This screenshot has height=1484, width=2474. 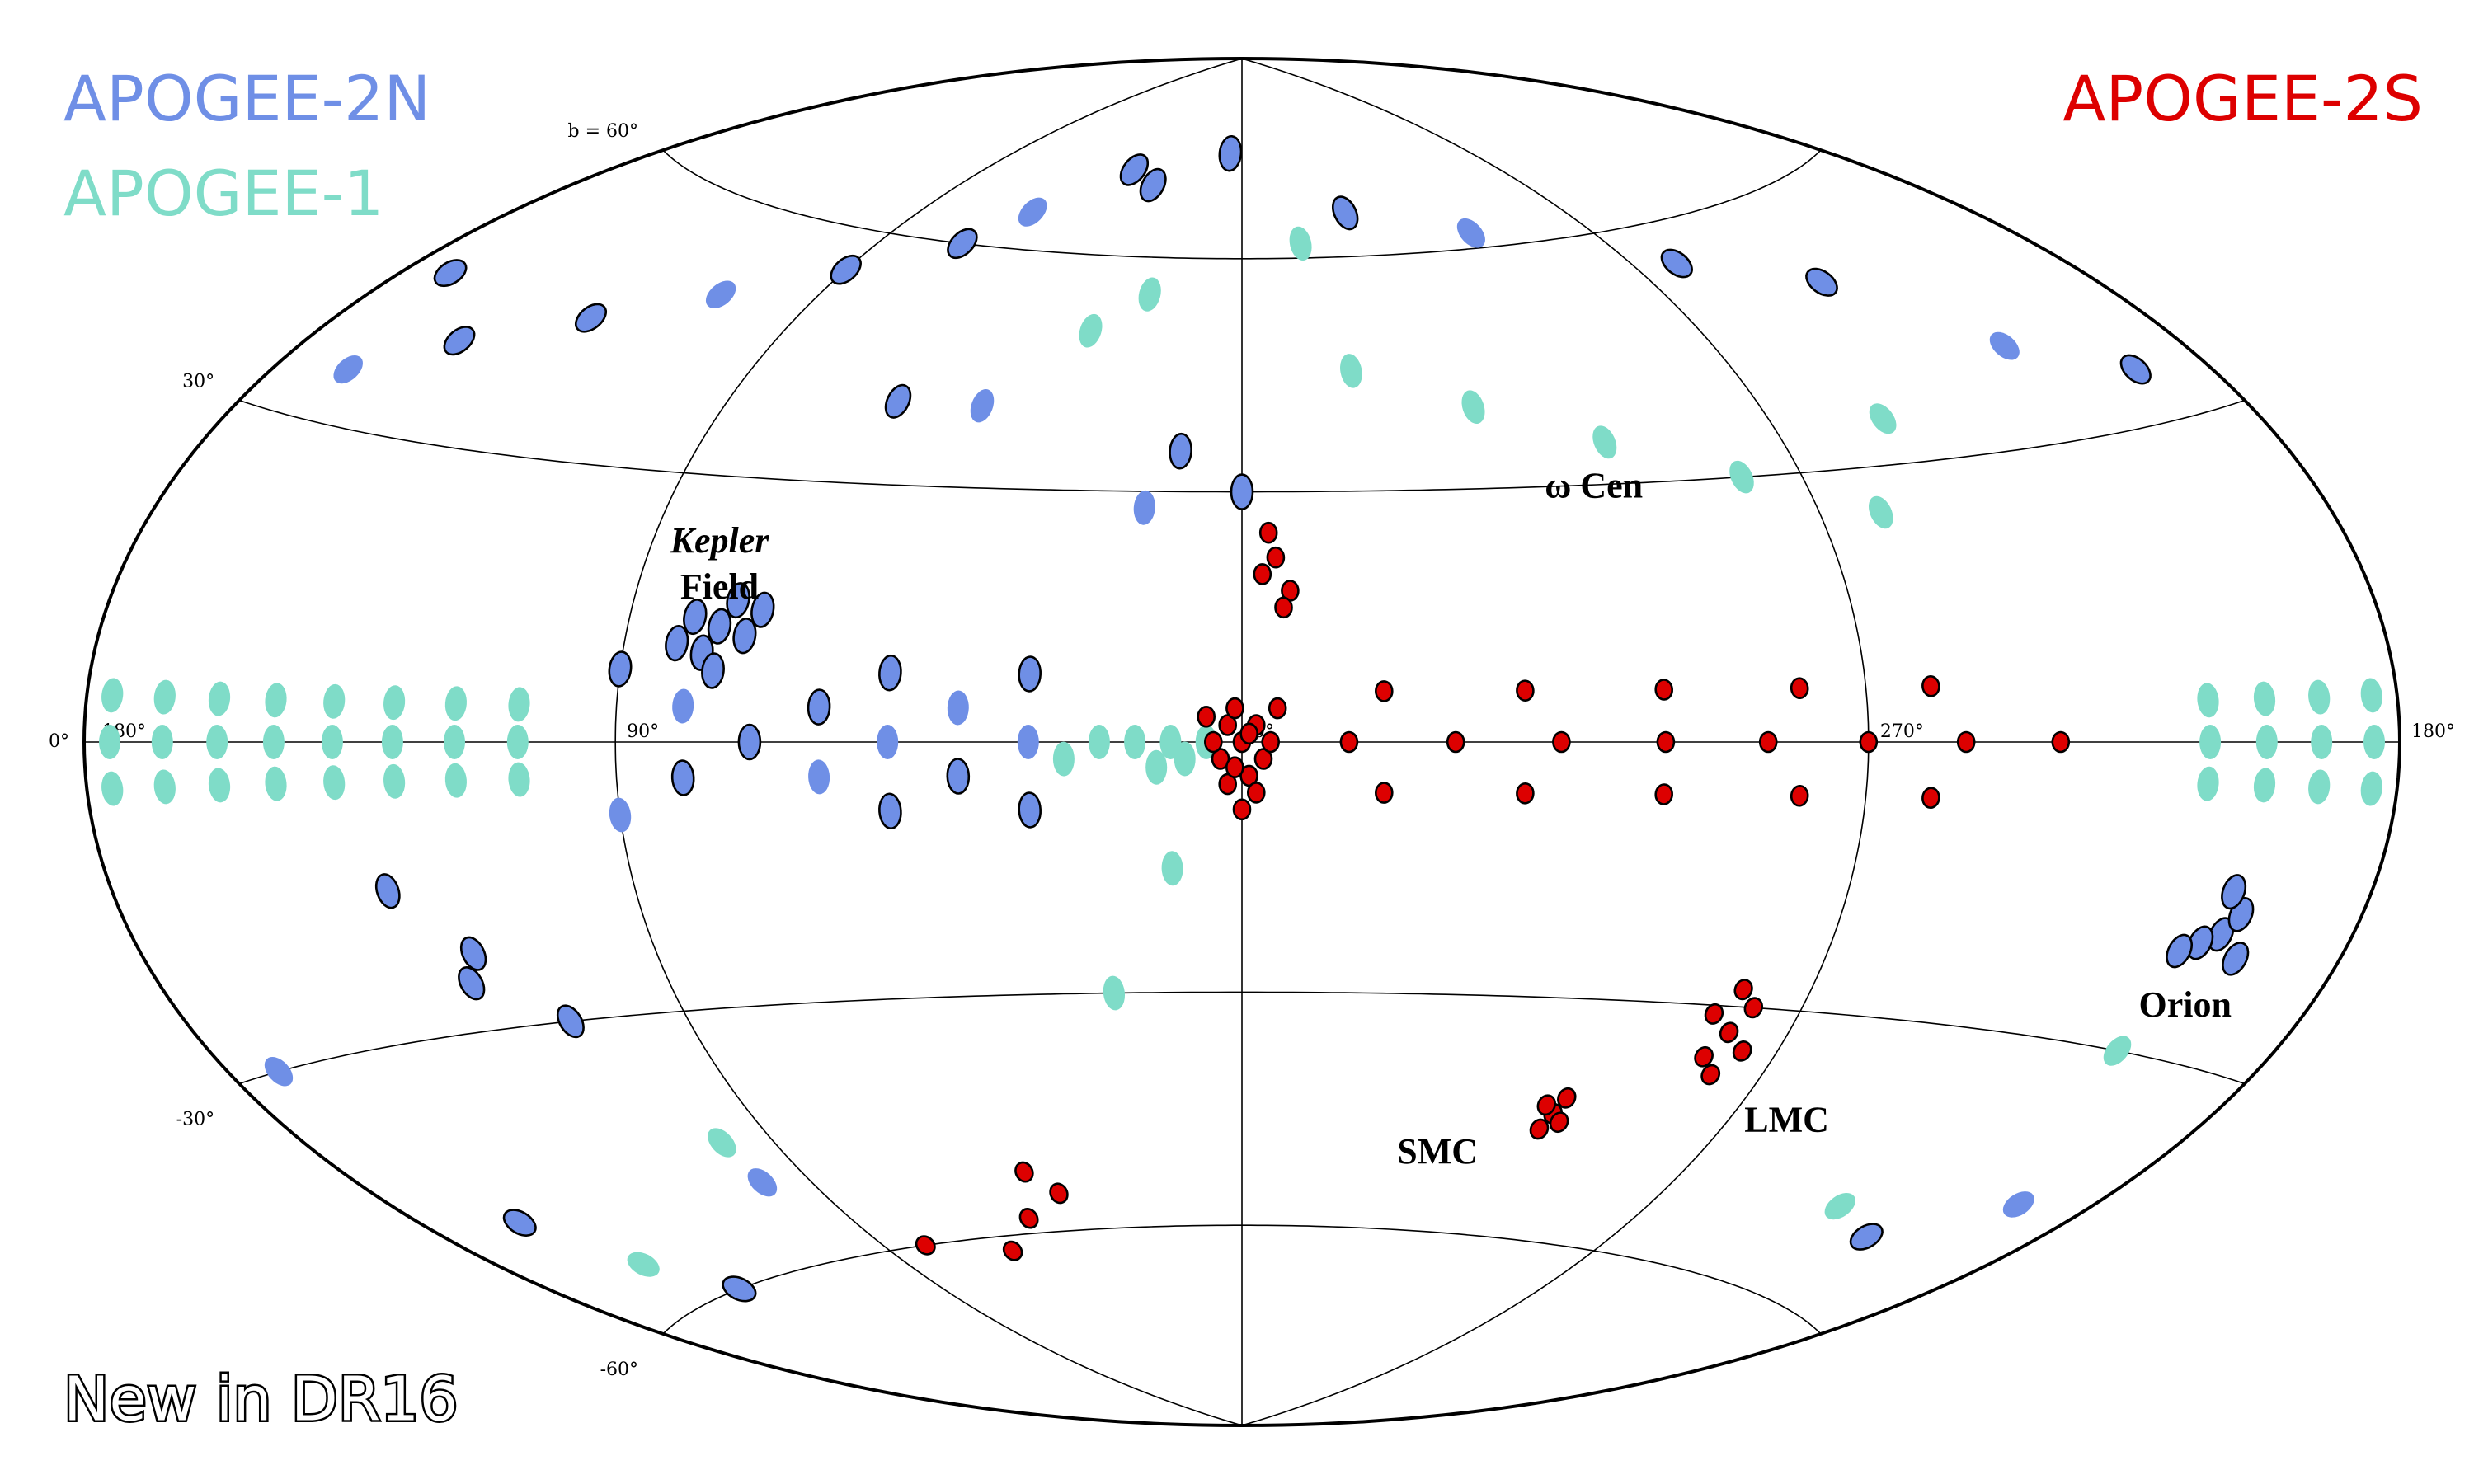 What do you see at coordinates (1437, 1151) in the screenshot?
I see `region-label: SMC` at bounding box center [1437, 1151].